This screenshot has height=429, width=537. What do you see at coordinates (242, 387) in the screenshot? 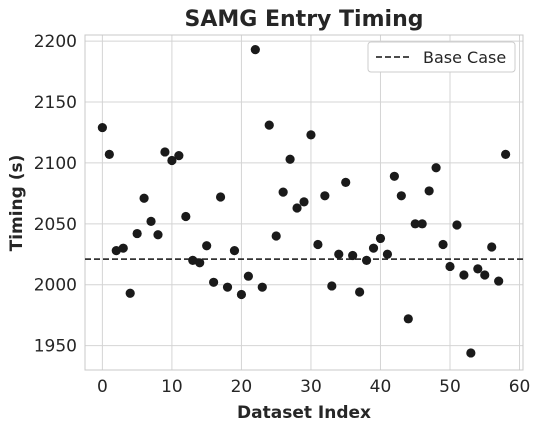
I see `x-tick-label: 20` at bounding box center [242, 387].